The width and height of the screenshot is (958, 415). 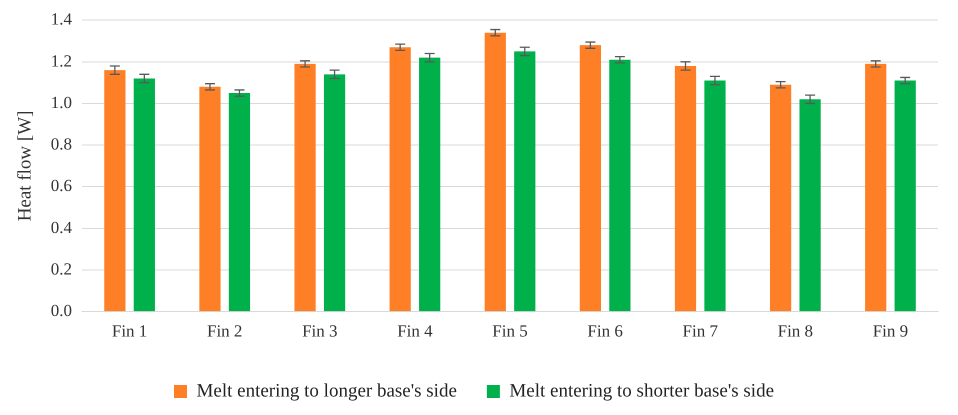 What do you see at coordinates (61, 19) in the screenshot?
I see `y-tick-label: 1.4` at bounding box center [61, 19].